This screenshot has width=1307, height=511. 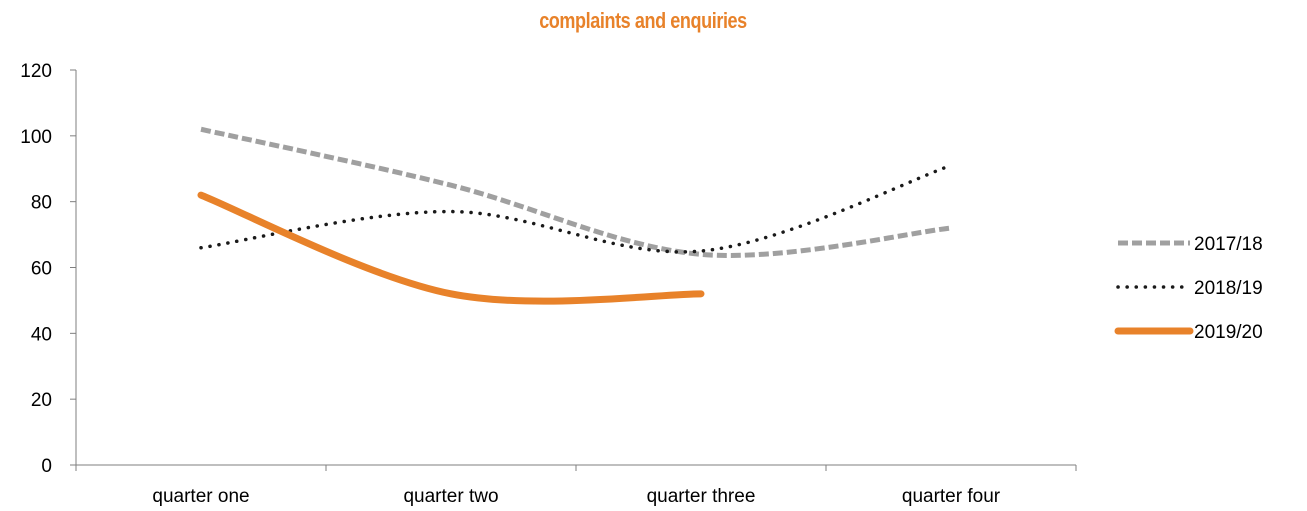 What do you see at coordinates (1188, 288) in the screenshot?
I see `legend: 2017/18 2018/19 2019/20` at bounding box center [1188, 288].